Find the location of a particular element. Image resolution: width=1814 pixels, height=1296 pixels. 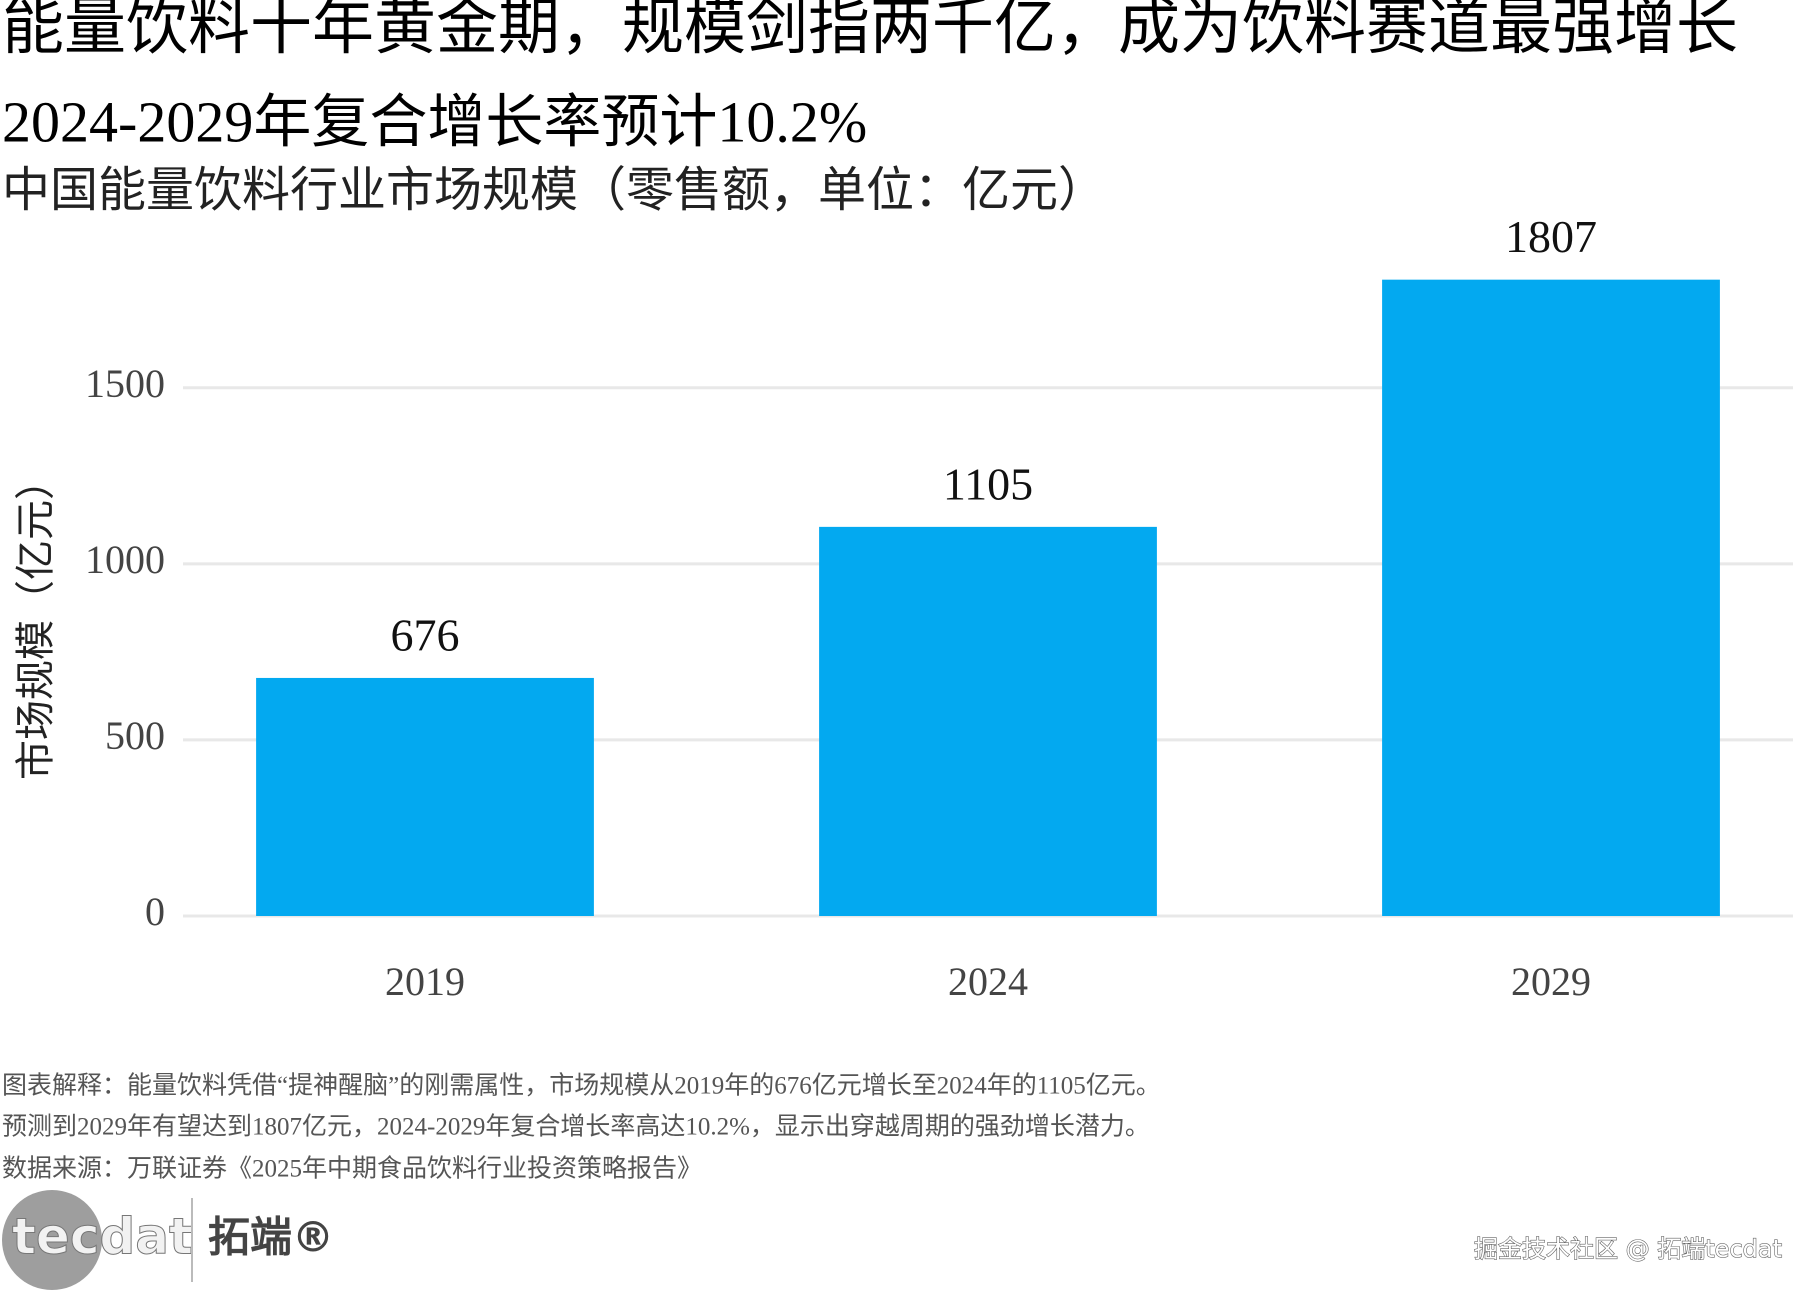

chart-subtitle: 中国能量饮料行业市场规模（零售额，单位：亿元） is located at coordinates (554, 190).